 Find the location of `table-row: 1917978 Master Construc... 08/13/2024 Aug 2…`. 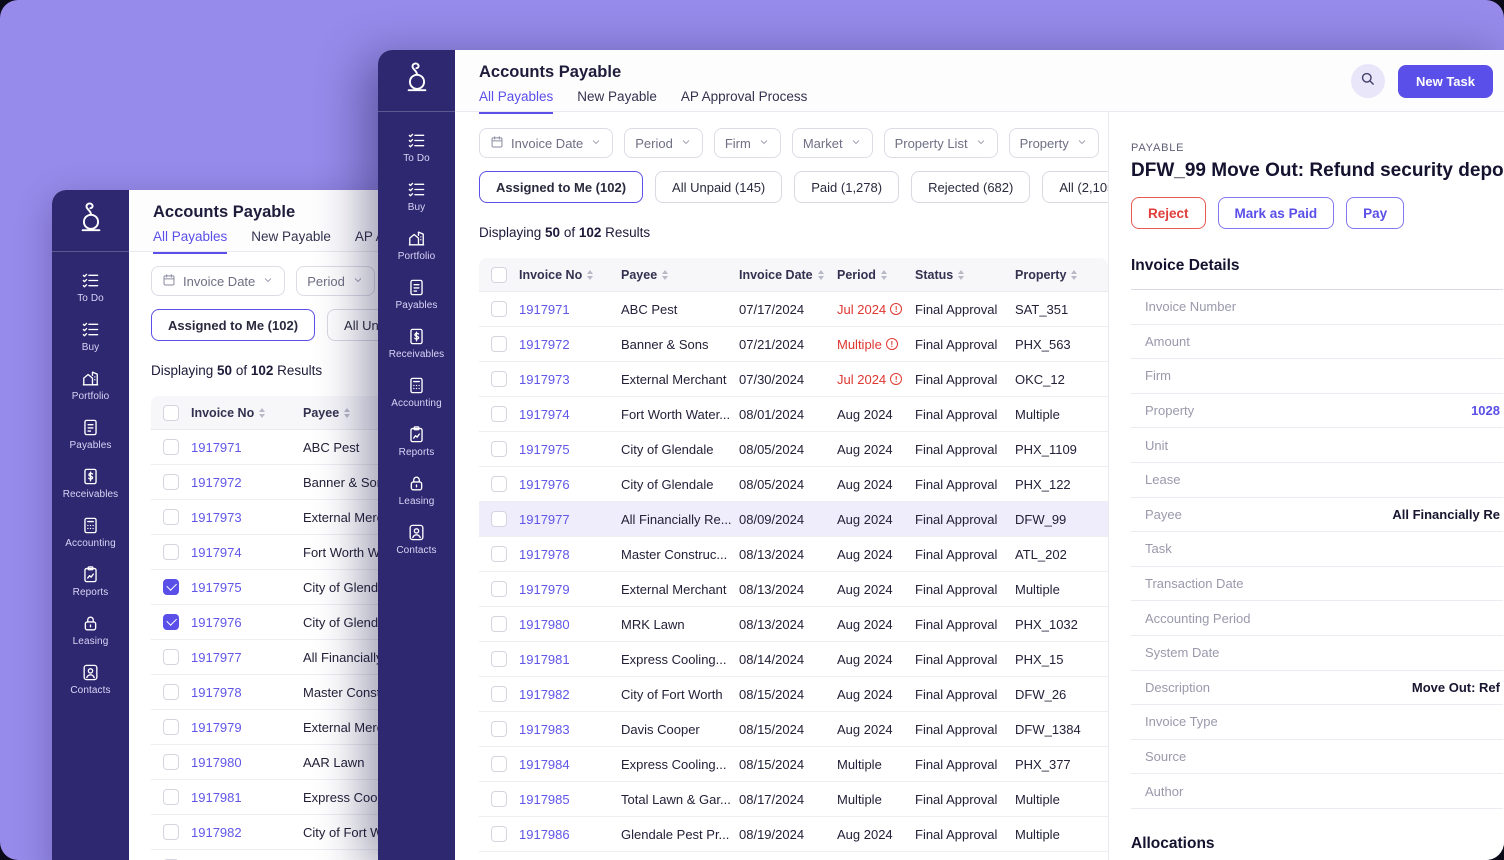

table-row: 1917978 Master Construc... 08/13/2024 Aug 2… is located at coordinates (793, 554).